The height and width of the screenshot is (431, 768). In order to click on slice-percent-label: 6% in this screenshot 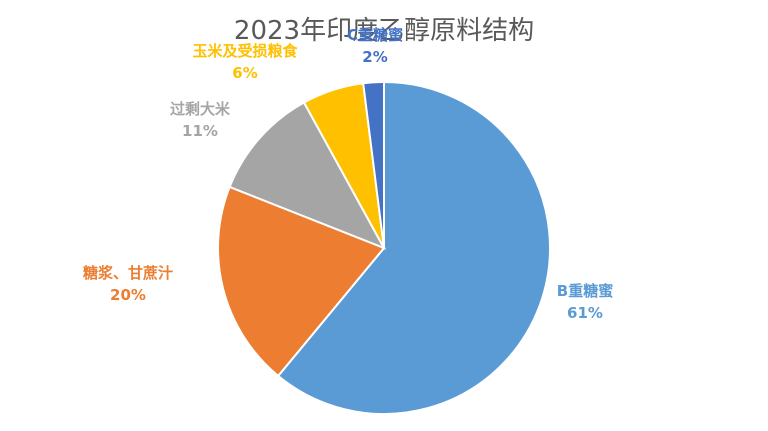, I will do `click(245, 73)`.